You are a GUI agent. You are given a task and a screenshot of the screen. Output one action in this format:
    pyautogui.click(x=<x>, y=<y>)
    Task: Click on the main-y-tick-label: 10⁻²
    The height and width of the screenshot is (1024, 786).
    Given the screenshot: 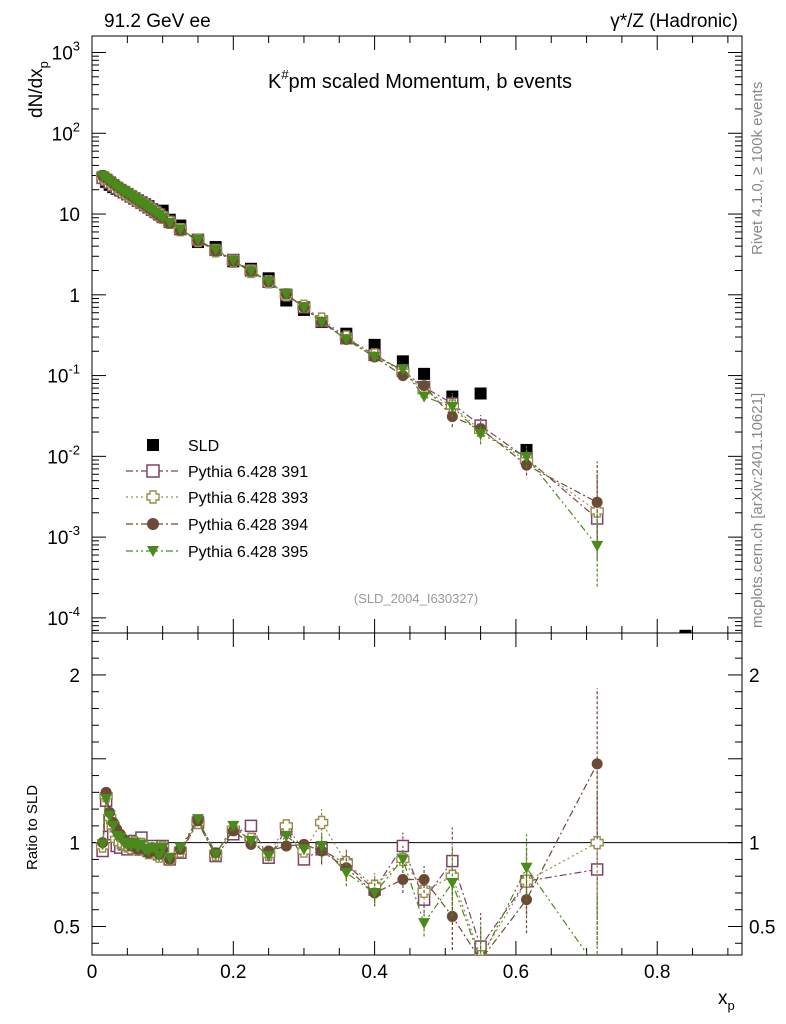 What is the action you would take?
    pyautogui.click(x=63, y=455)
    